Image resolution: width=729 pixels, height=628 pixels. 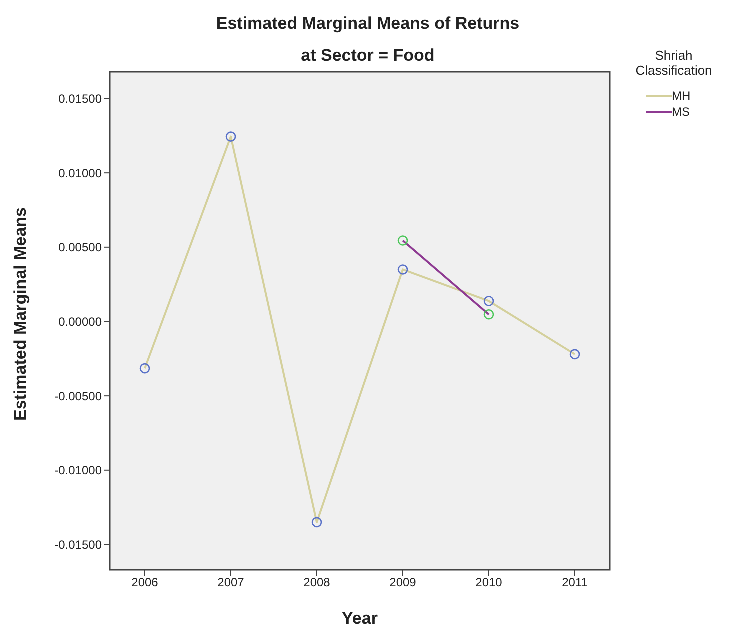 What do you see at coordinates (575, 583) in the screenshot?
I see `x-tick-label: 2011` at bounding box center [575, 583].